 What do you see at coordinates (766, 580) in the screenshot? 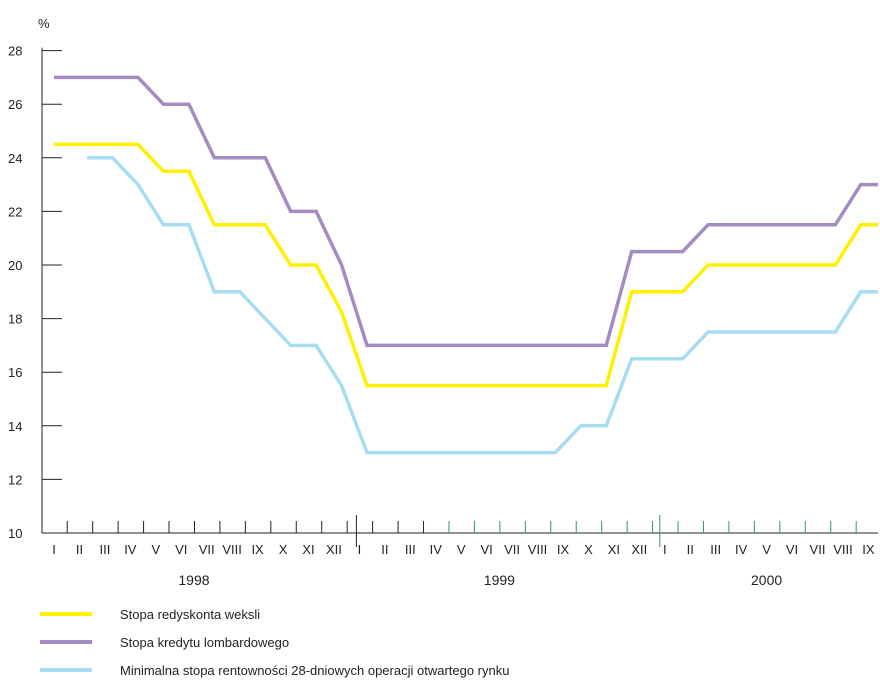
I see `year-label: 2000` at bounding box center [766, 580].